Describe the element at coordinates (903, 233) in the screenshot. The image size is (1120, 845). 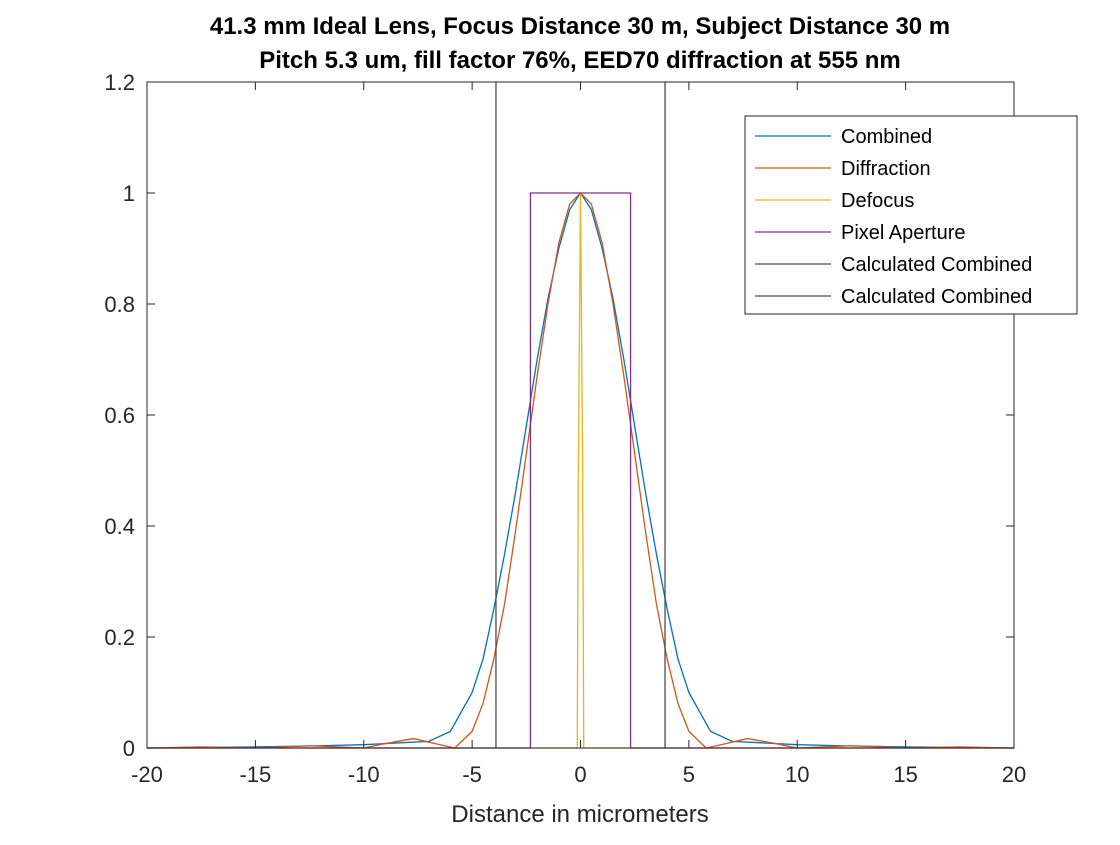
I see `legend-label: Pixel Aperture` at that location.